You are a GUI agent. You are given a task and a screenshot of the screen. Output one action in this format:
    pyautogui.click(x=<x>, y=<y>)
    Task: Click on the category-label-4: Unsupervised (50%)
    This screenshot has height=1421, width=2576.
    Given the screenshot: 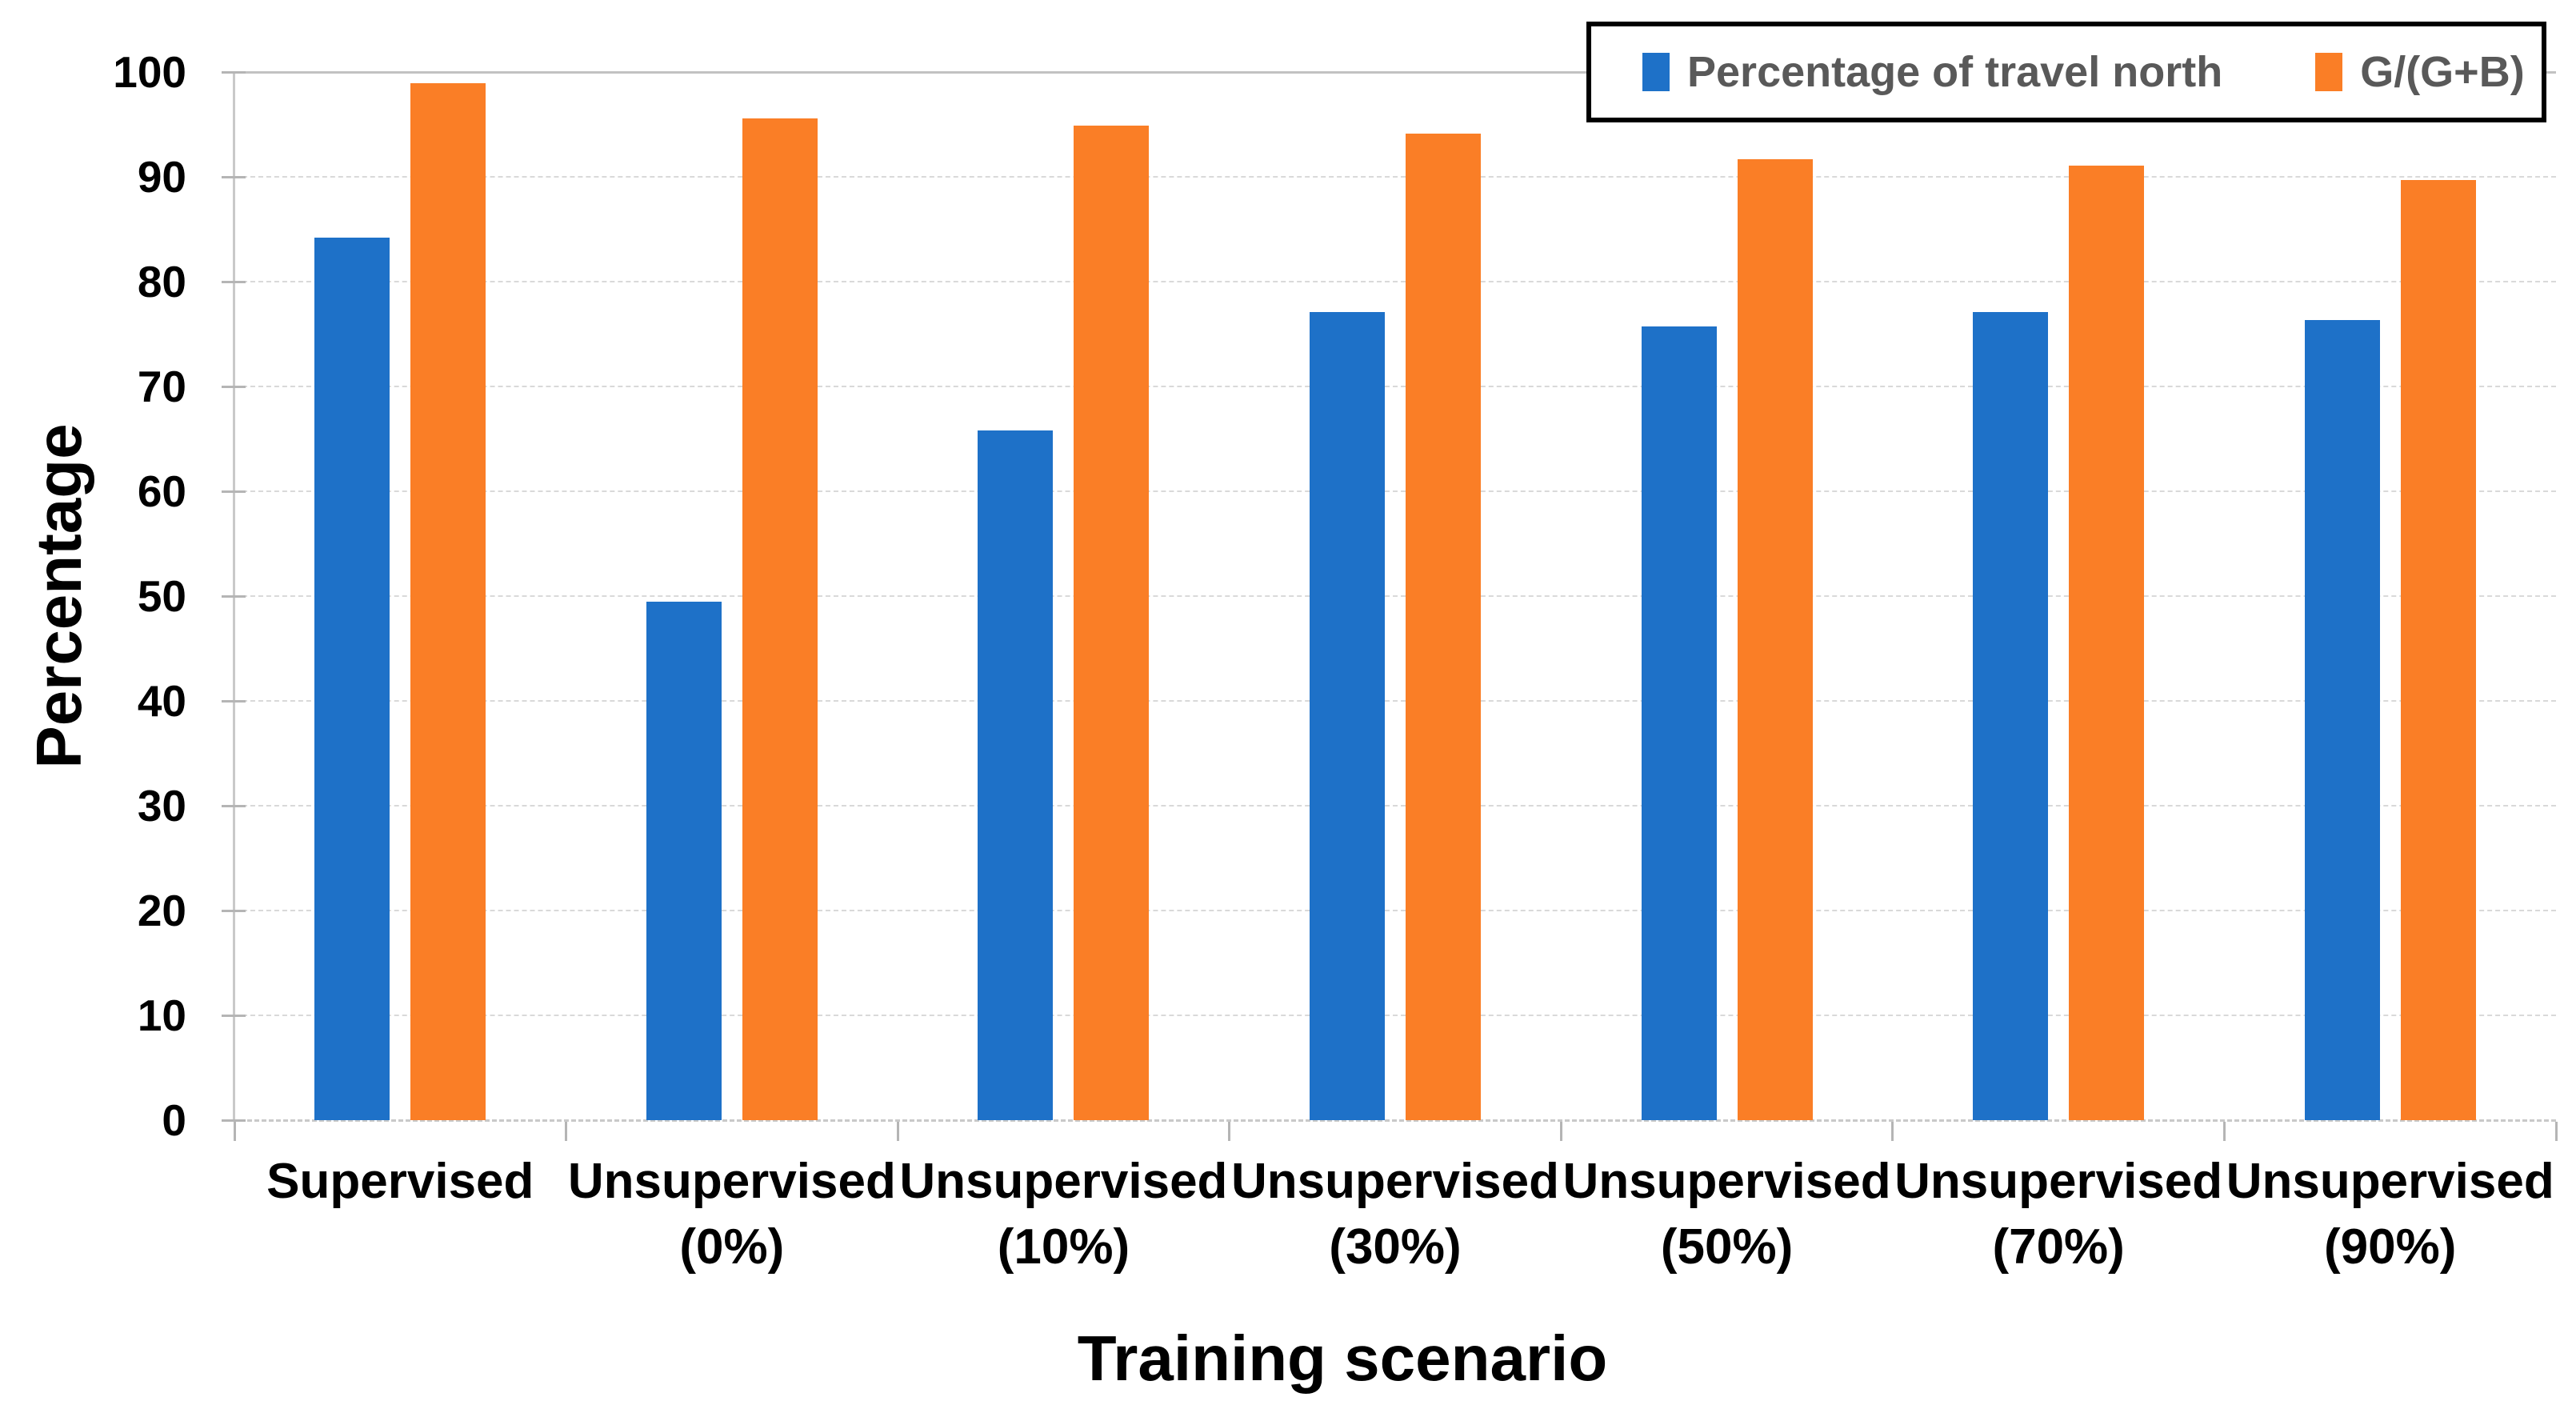 What is the action you would take?
    pyautogui.click(x=1726, y=1214)
    